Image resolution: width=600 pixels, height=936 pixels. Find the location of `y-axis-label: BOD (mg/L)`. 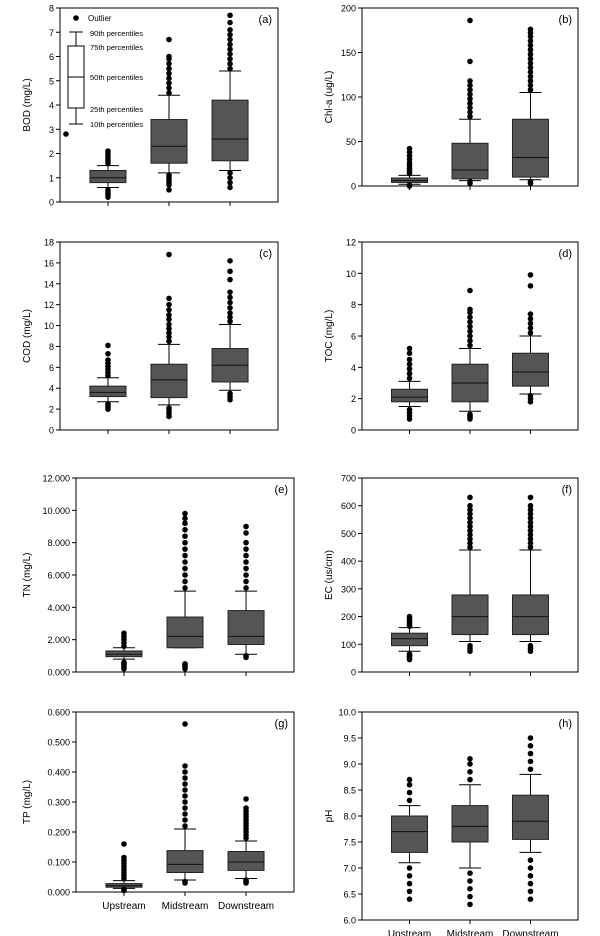

y-axis-label: BOD (mg/L) is located at coordinates (27, 104).